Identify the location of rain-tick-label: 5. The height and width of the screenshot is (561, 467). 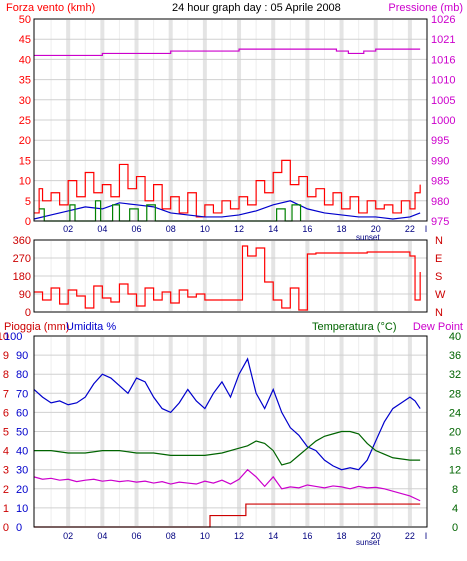
(6, 433).